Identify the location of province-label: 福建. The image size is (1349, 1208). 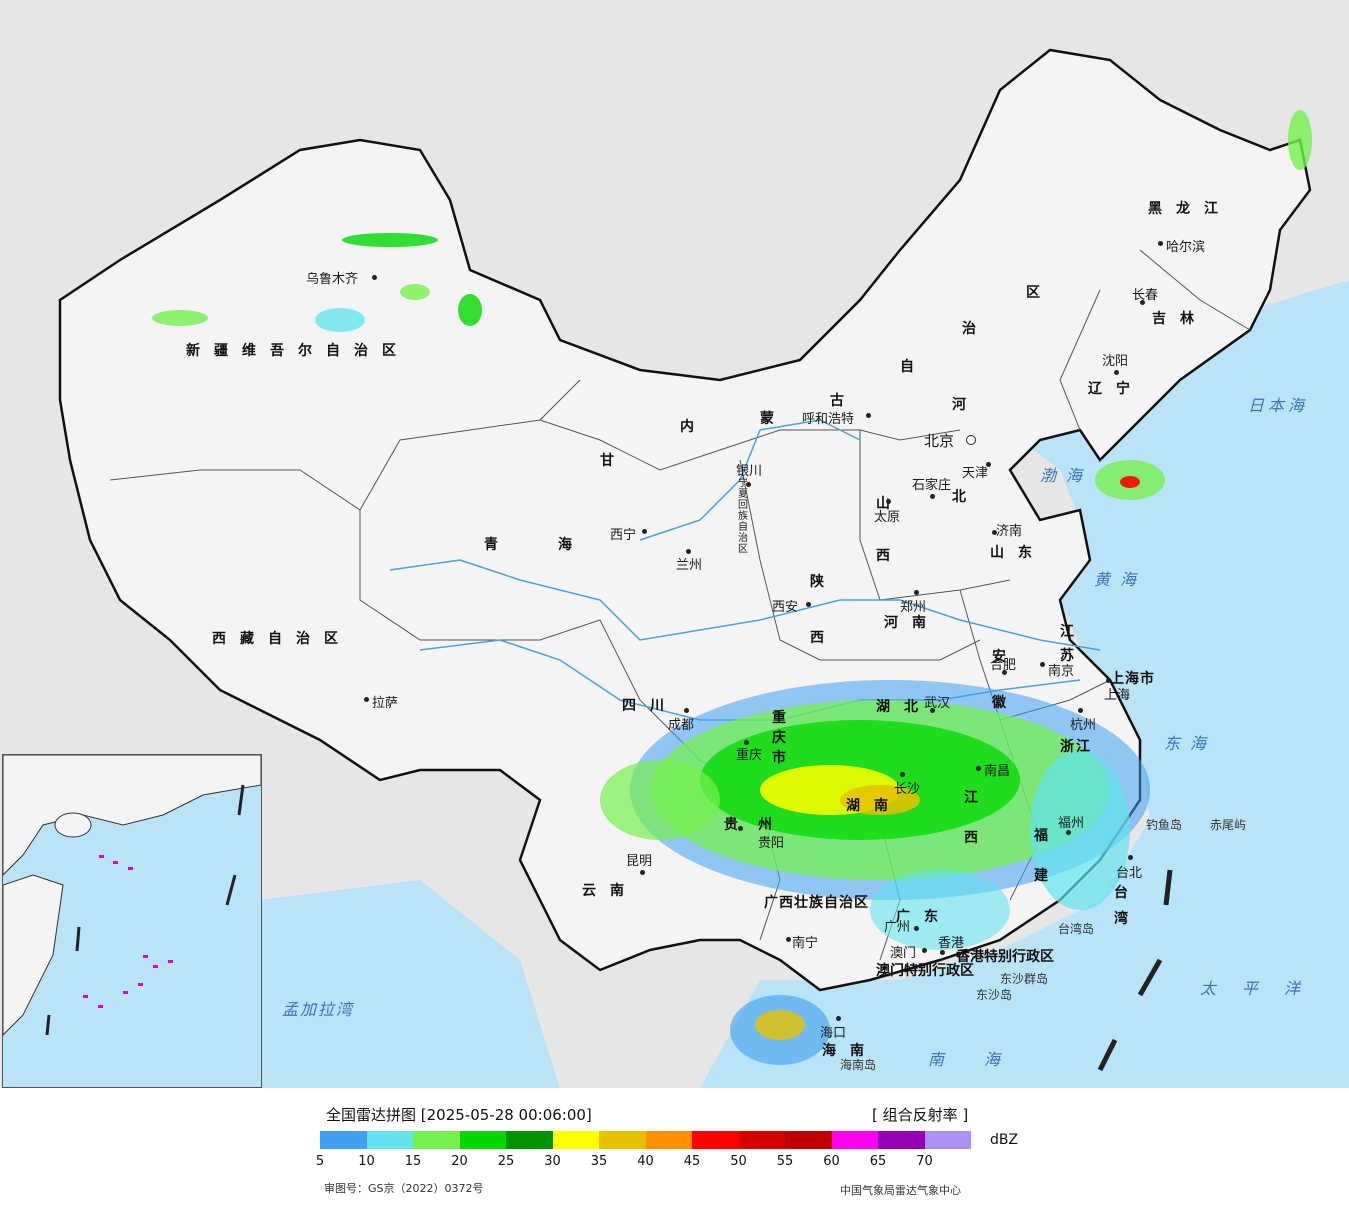
(1041, 856).